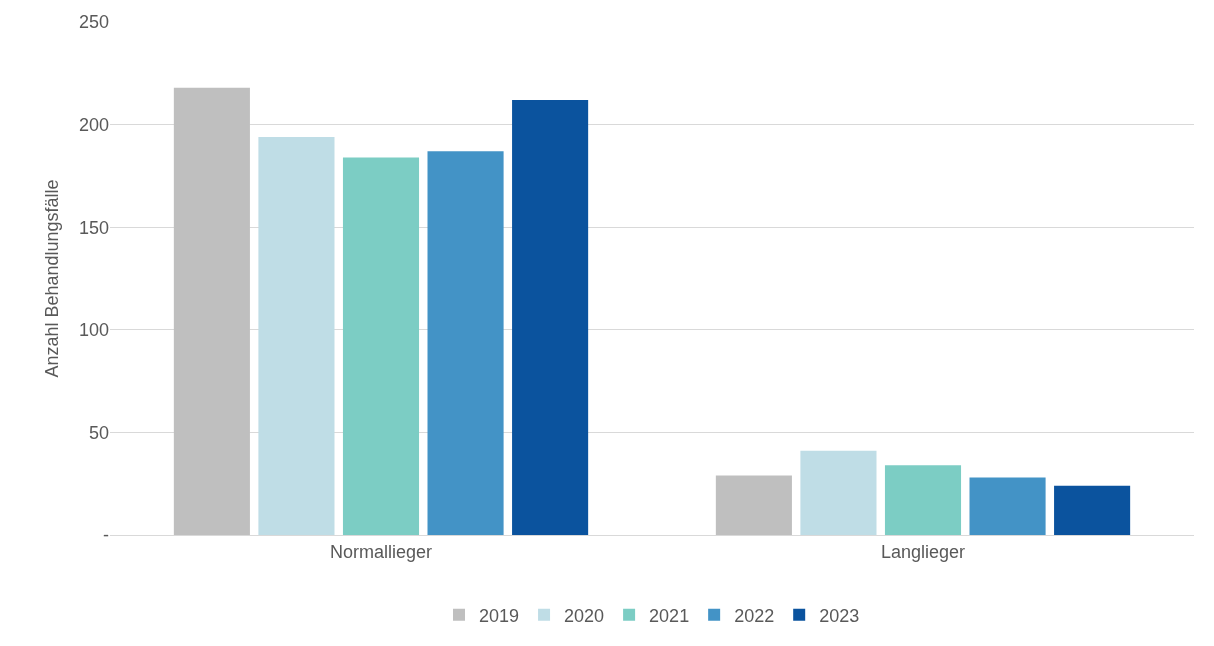 The image size is (1214, 646). Describe the element at coordinates (754, 615) in the screenshot. I see `legend-label: 2022` at that location.